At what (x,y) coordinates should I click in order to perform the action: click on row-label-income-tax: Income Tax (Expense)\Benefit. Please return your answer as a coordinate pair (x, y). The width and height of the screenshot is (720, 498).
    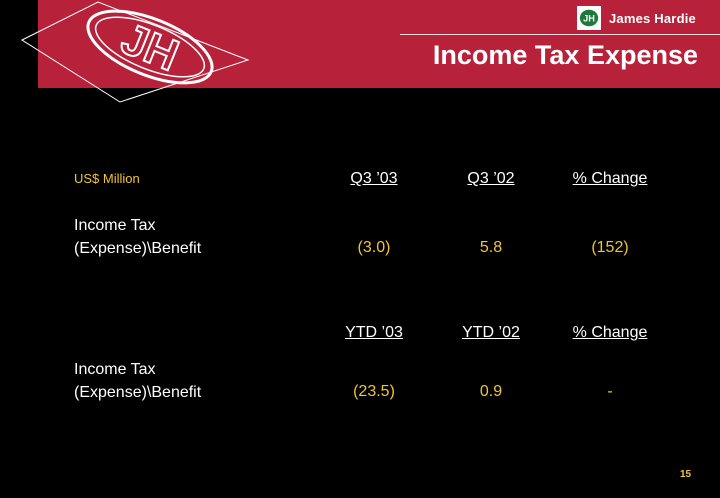
    Looking at the image, I should click on (137, 237).